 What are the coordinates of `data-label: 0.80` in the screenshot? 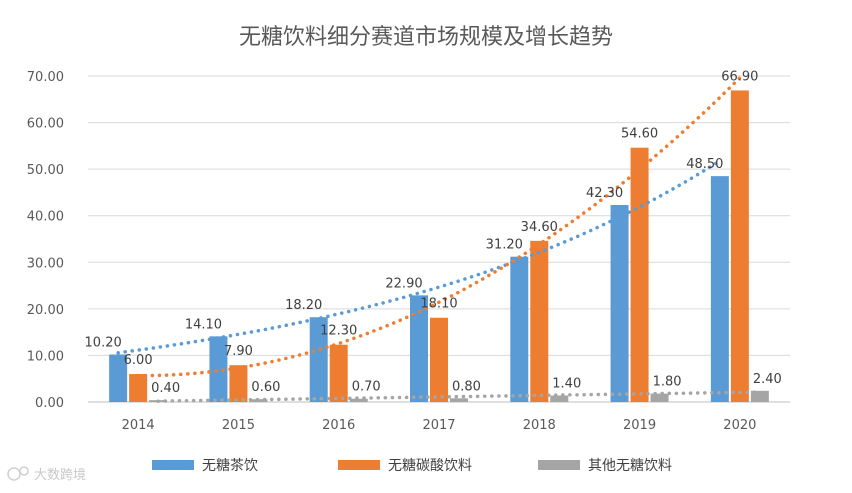 It's located at (466, 386).